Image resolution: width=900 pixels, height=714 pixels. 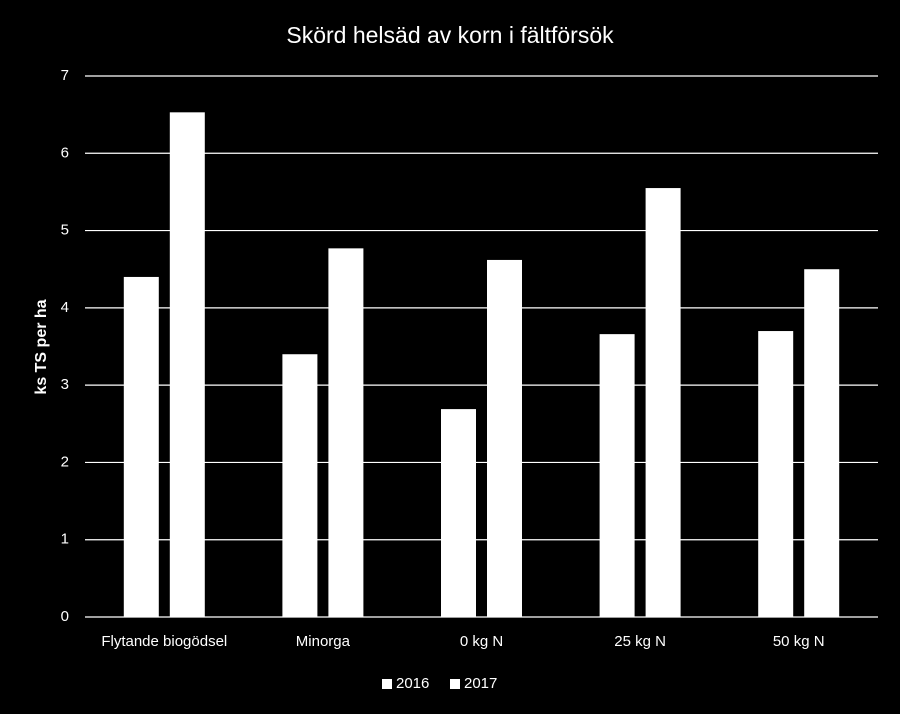 I want to click on x-tick-label: Flytande biogödsel, so click(x=164, y=641).